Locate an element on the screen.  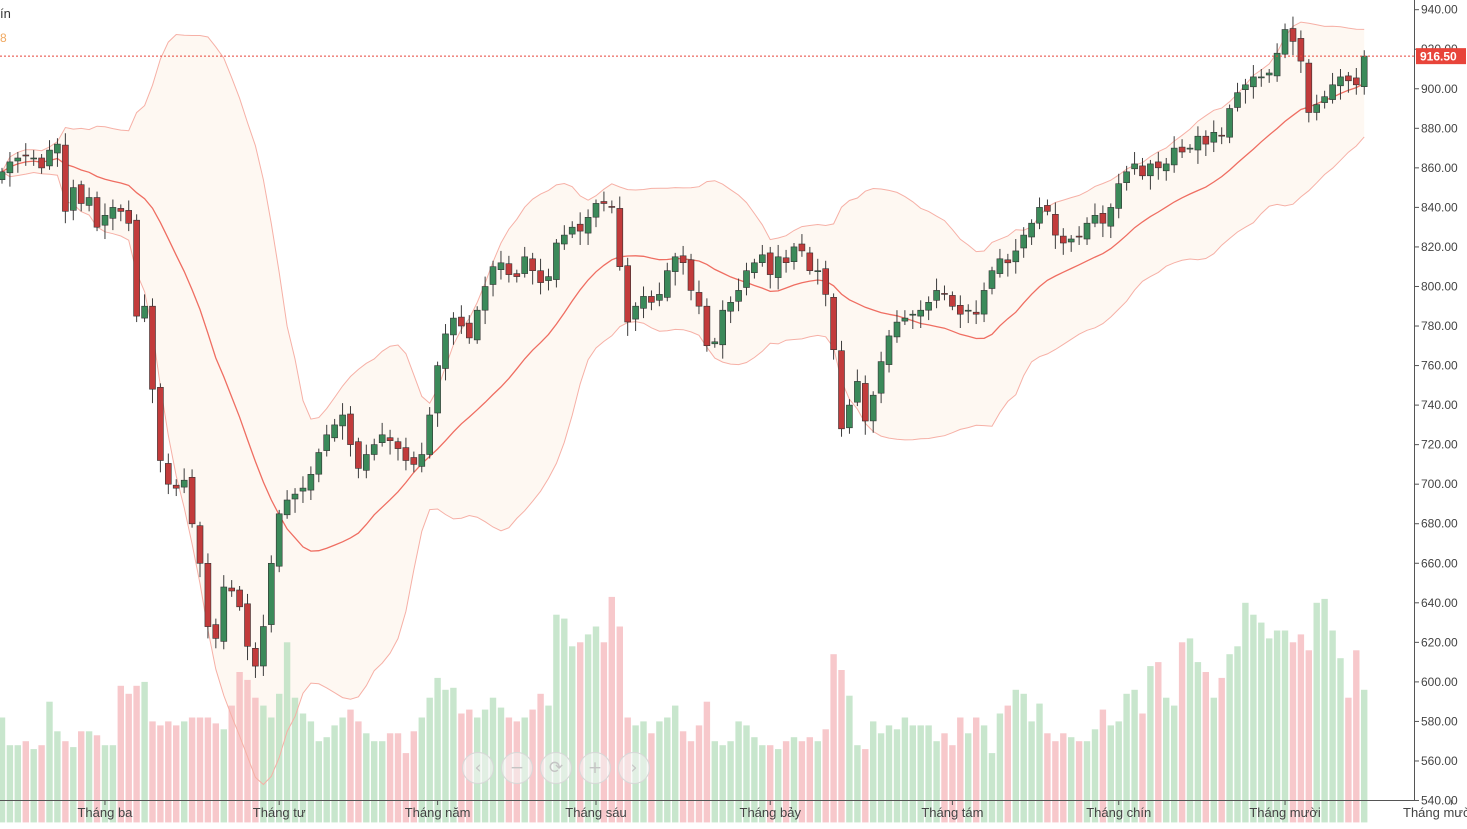
y-tick-label: 840.00 is located at coordinates (1439, 207).